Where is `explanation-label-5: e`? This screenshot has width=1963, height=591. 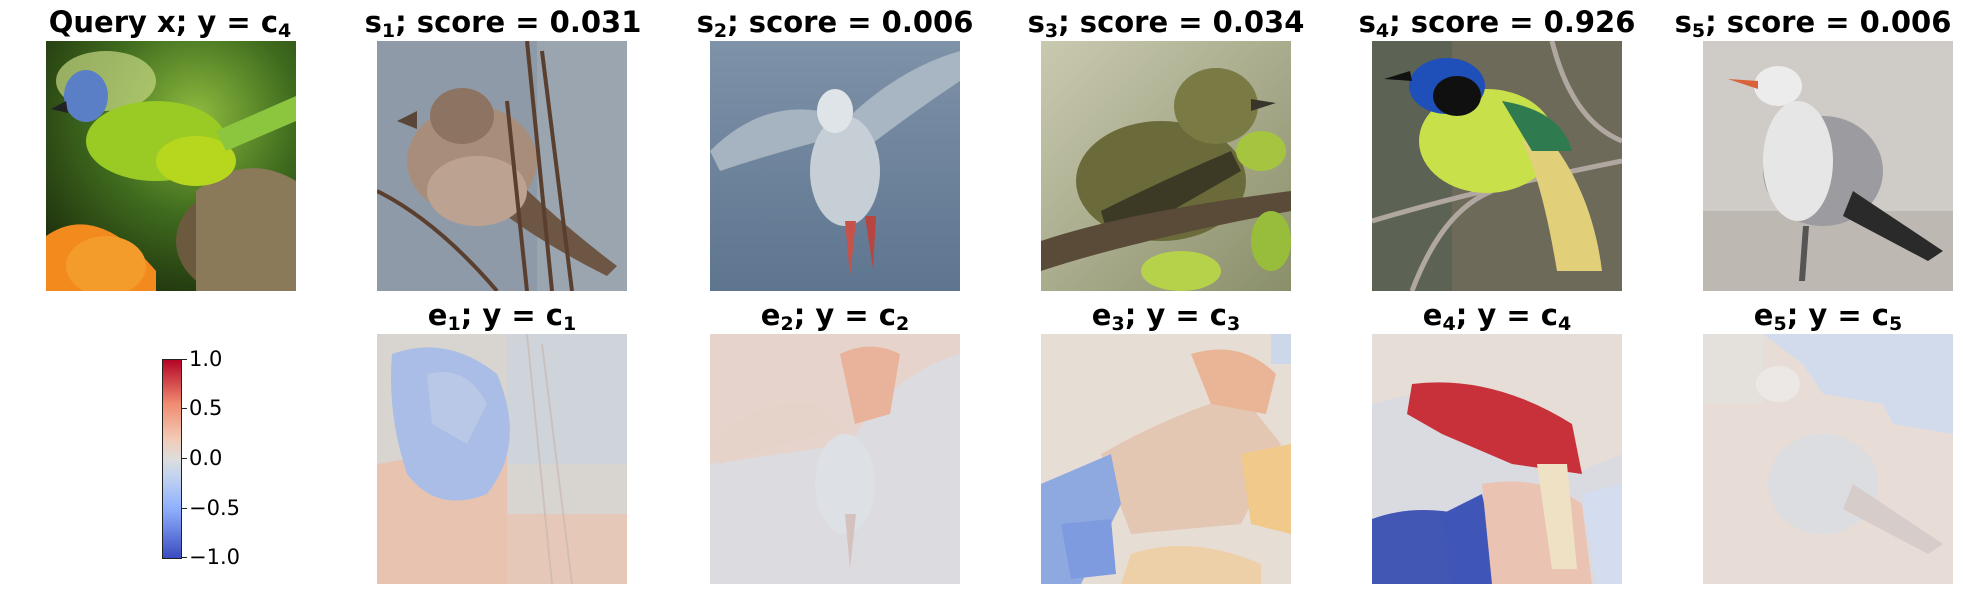 explanation-label-5: e is located at coordinates (1763, 315).